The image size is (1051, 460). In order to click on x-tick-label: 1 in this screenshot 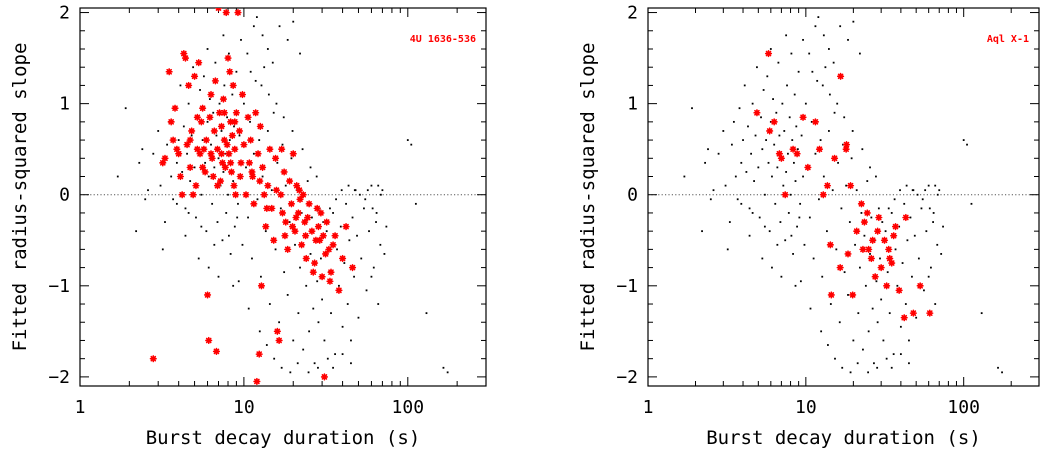, I will do `click(648, 407)`.